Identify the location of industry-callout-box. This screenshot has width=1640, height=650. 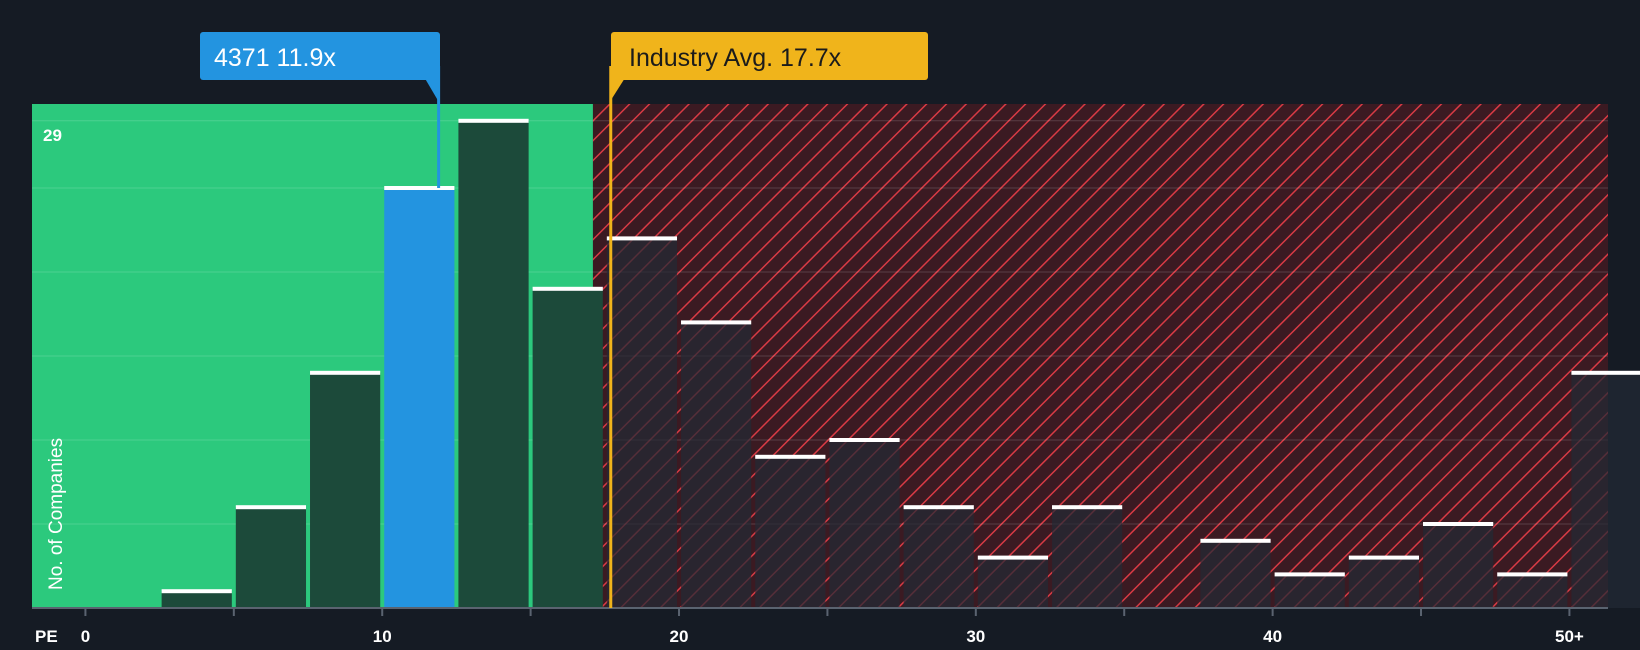
(769, 56).